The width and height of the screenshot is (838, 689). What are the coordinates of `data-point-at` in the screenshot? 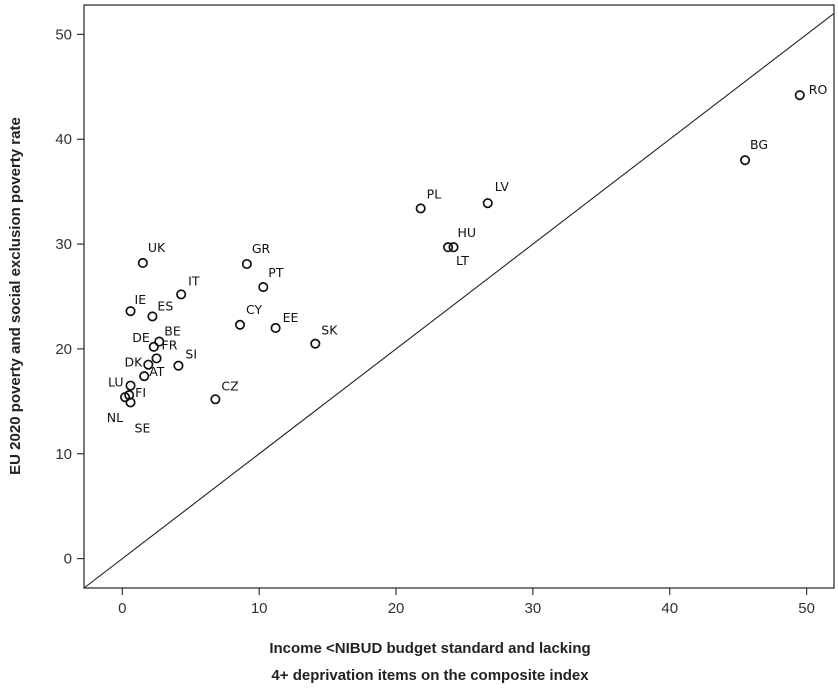 It's located at (144, 376).